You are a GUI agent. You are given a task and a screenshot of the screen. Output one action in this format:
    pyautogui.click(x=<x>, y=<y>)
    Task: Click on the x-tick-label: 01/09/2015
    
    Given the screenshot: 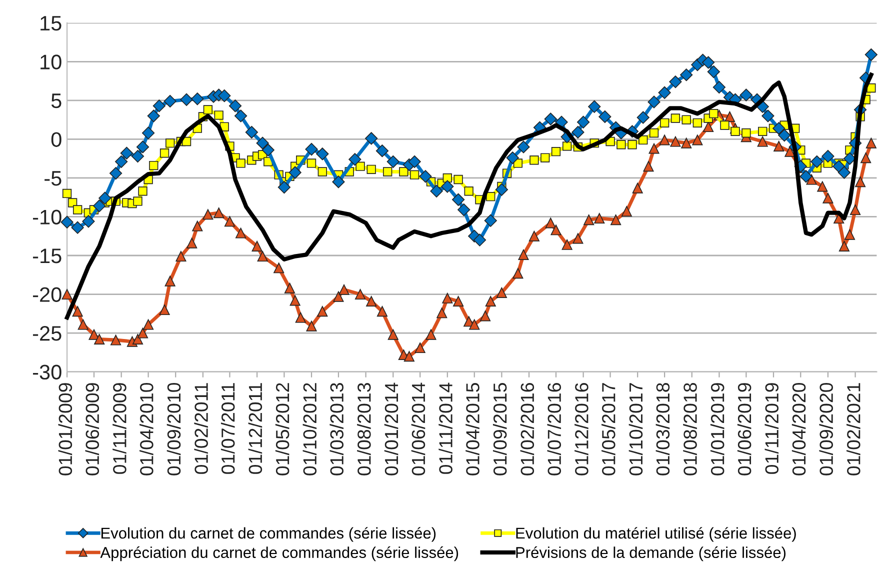 What is the action you would take?
    pyautogui.click(x=499, y=429)
    